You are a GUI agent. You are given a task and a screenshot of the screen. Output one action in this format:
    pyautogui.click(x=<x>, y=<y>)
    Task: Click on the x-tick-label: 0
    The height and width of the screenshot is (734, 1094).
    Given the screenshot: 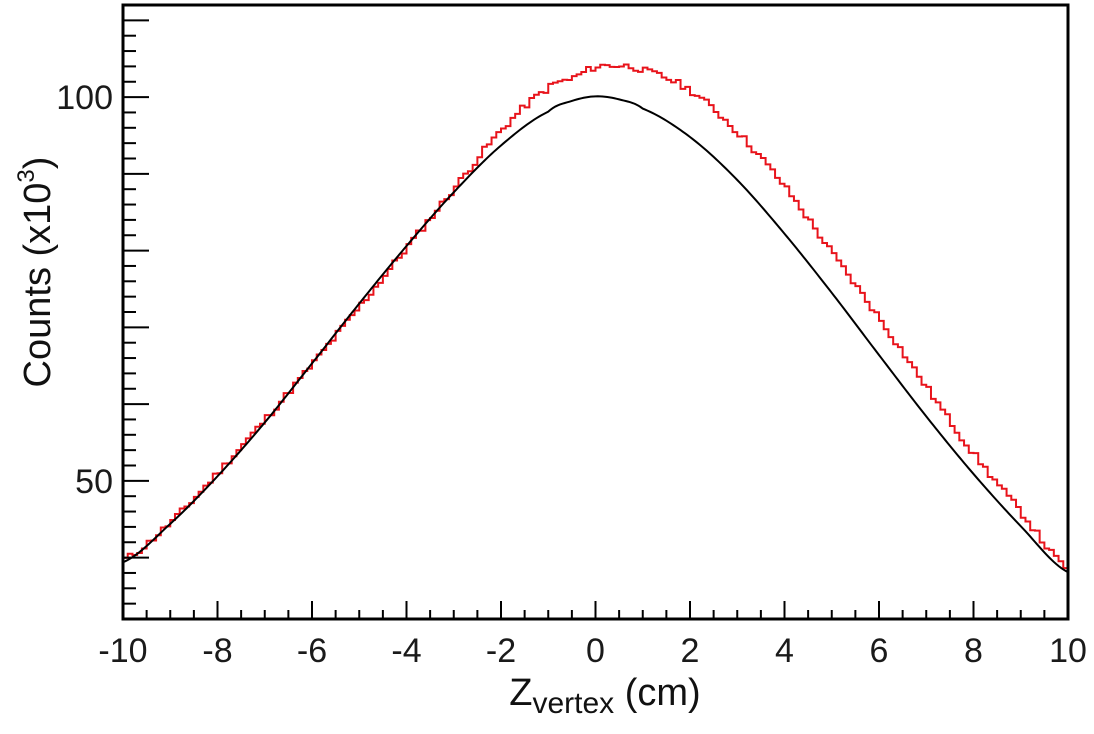 What is the action you would take?
    pyautogui.click(x=595, y=651)
    